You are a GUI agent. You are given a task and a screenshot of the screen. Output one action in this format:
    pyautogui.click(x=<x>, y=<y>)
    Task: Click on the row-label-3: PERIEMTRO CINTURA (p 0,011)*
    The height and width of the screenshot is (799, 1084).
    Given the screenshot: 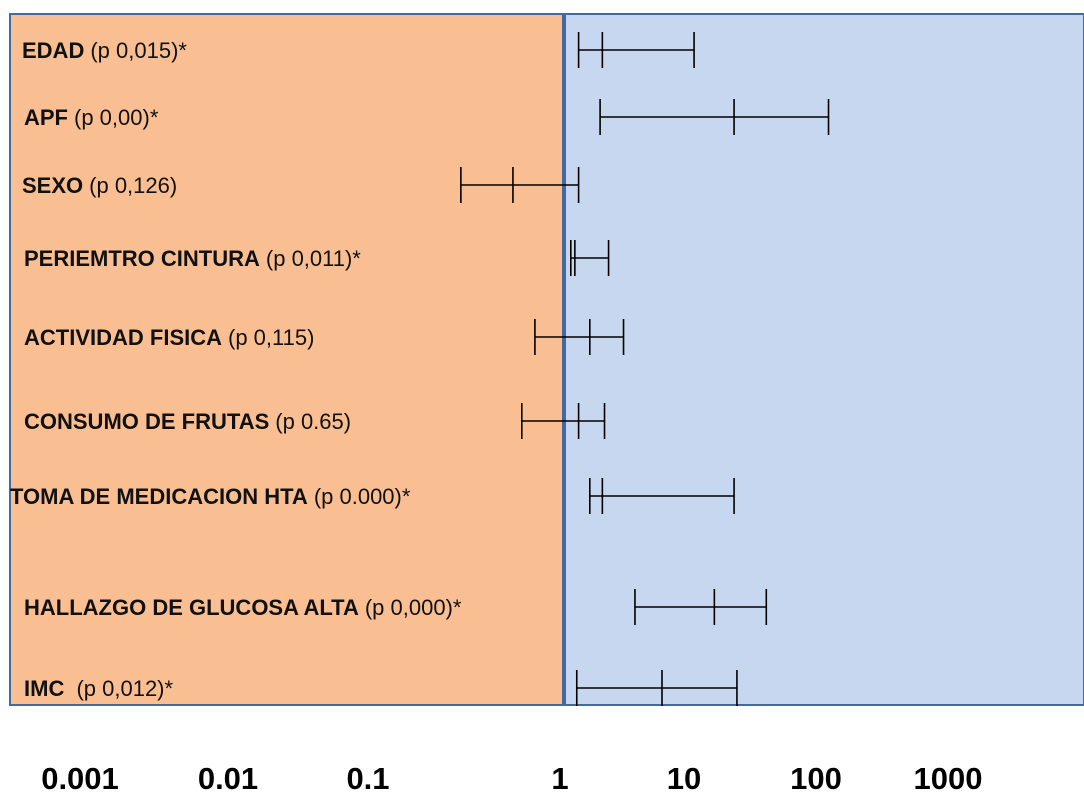 What is the action you would take?
    pyautogui.click(x=192, y=258)
    